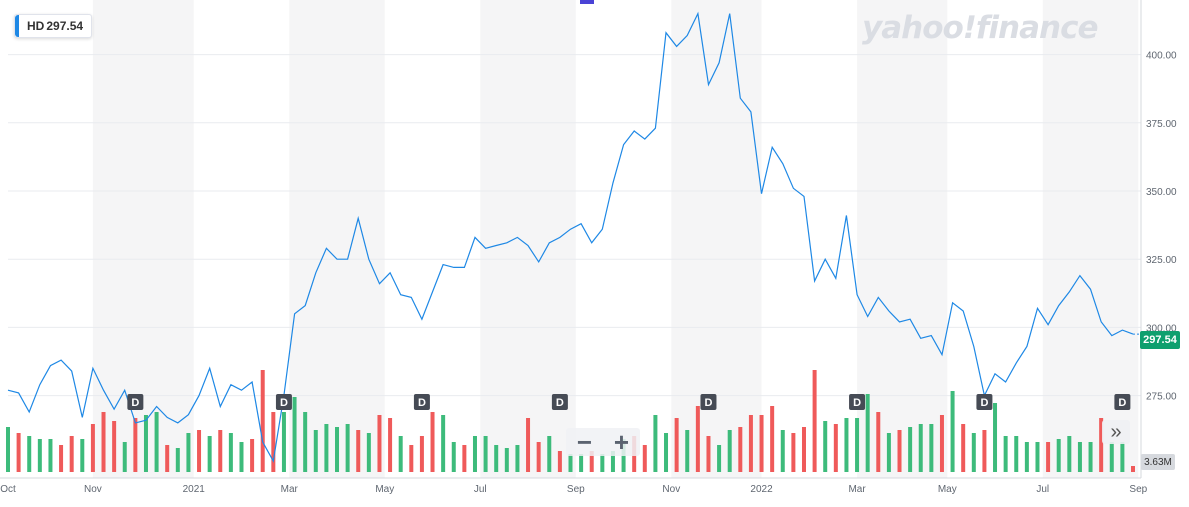 This screenshot has height=507, width=1189. I want to click on range-marker, so click(587, 2).